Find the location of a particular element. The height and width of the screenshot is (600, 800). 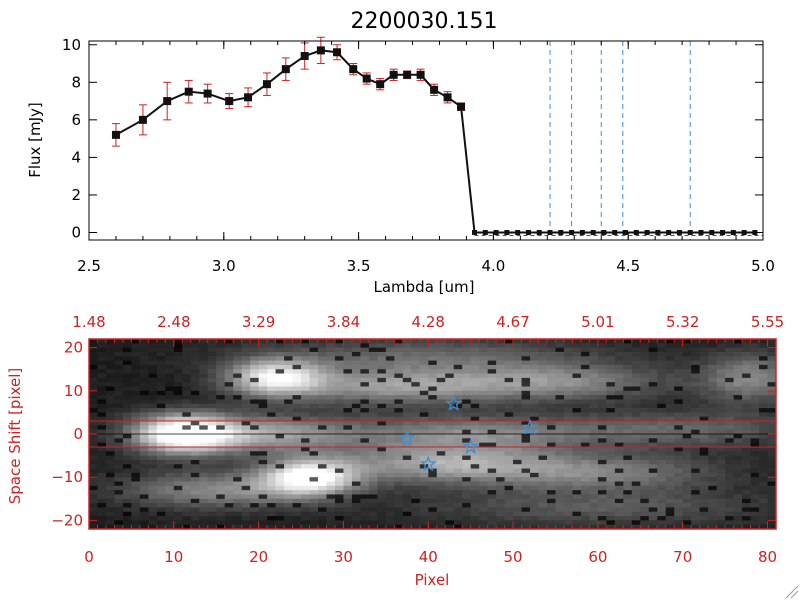

wavelength-top-axis: 1.48 2.48 3.29 3.84 4.28 4.67 5.01 5.32 5.55 is located at coordinates (428, 330).